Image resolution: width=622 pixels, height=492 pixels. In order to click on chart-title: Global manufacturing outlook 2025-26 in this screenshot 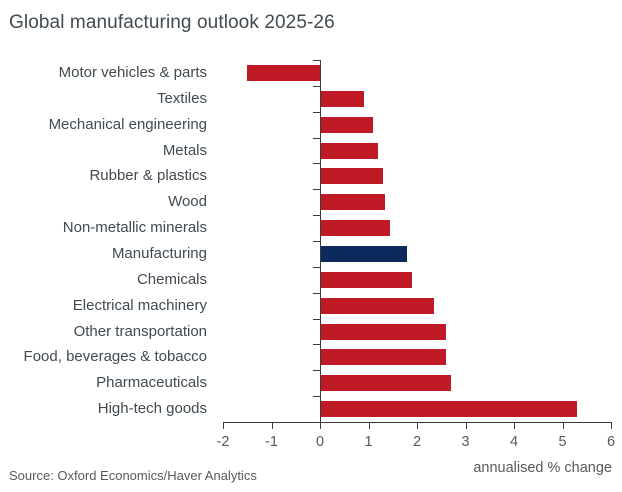, I will do `click(172, 22)`.